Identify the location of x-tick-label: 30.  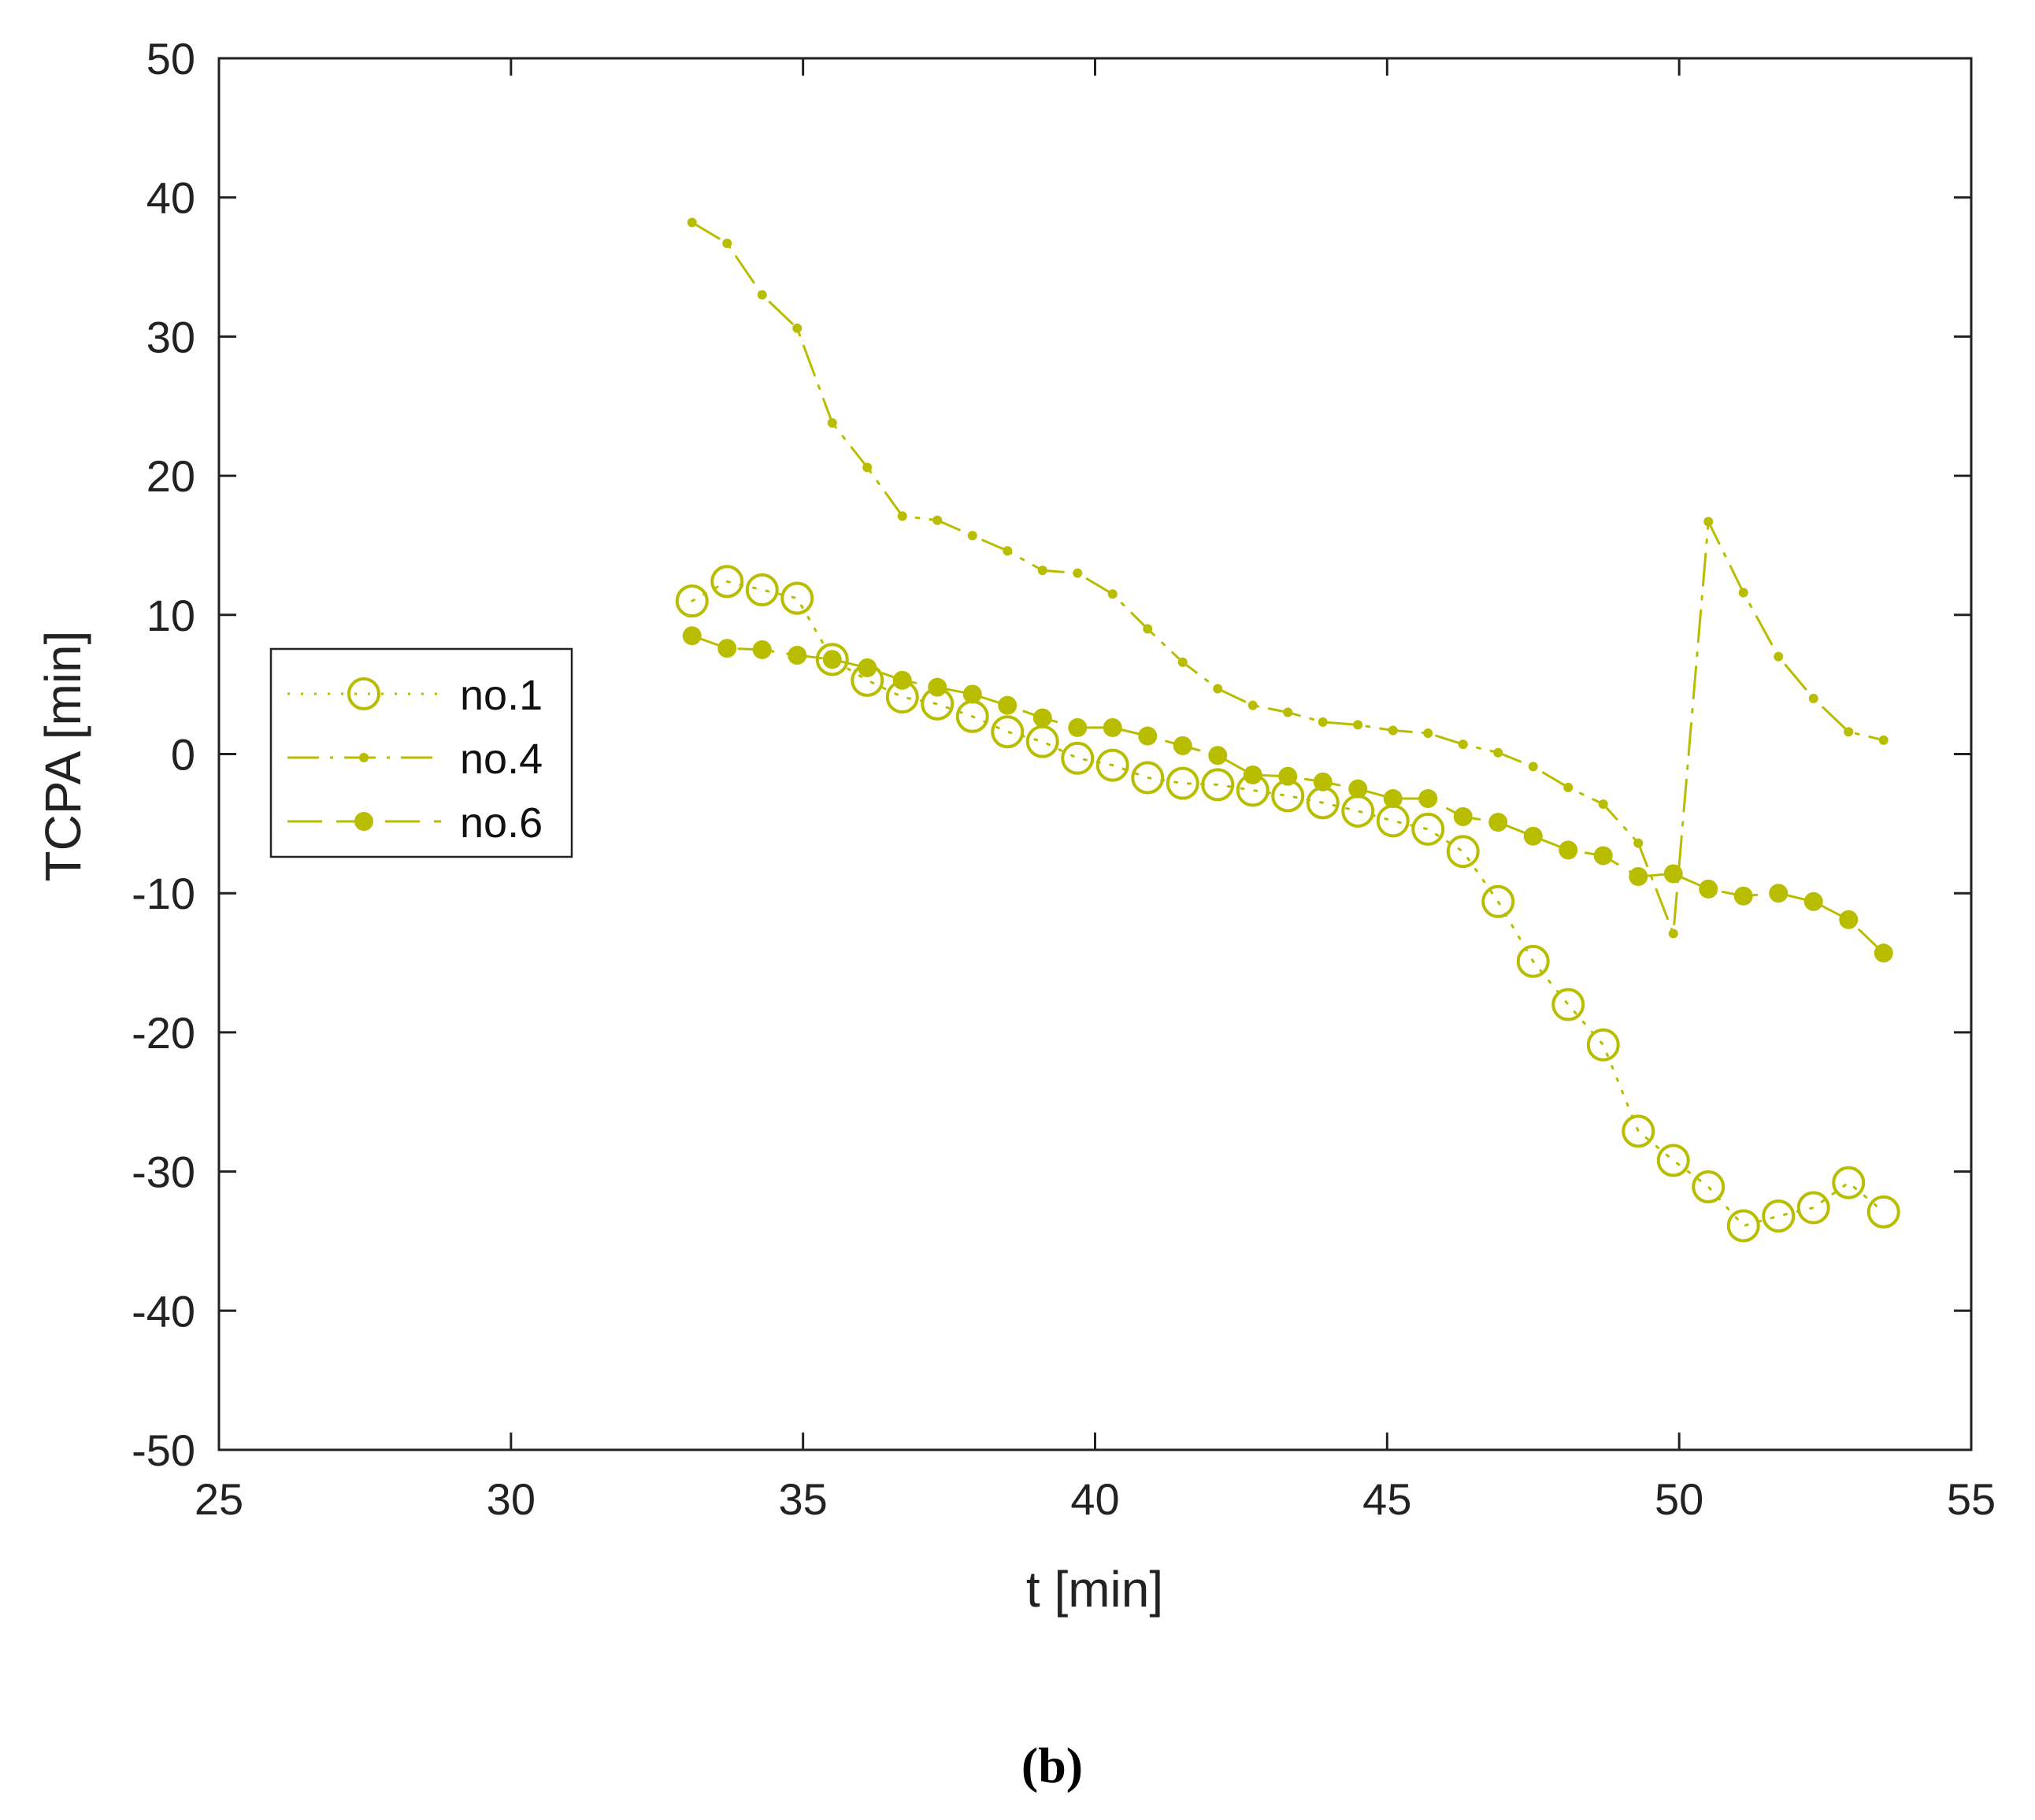
(511, 1499).